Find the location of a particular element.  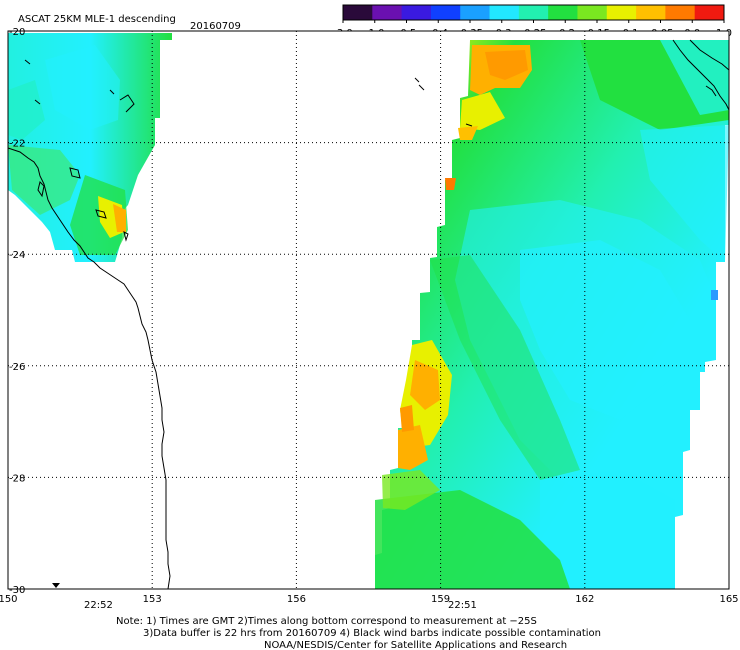

longitude-label: 156 is located at coordinates (296, 599).